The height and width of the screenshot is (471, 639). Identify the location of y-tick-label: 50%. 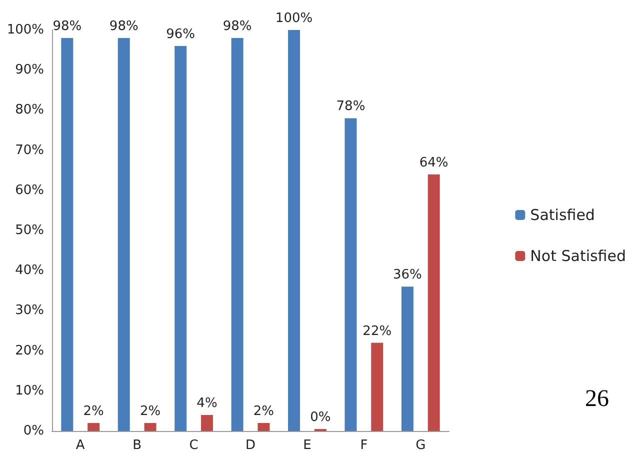
(29, 230).